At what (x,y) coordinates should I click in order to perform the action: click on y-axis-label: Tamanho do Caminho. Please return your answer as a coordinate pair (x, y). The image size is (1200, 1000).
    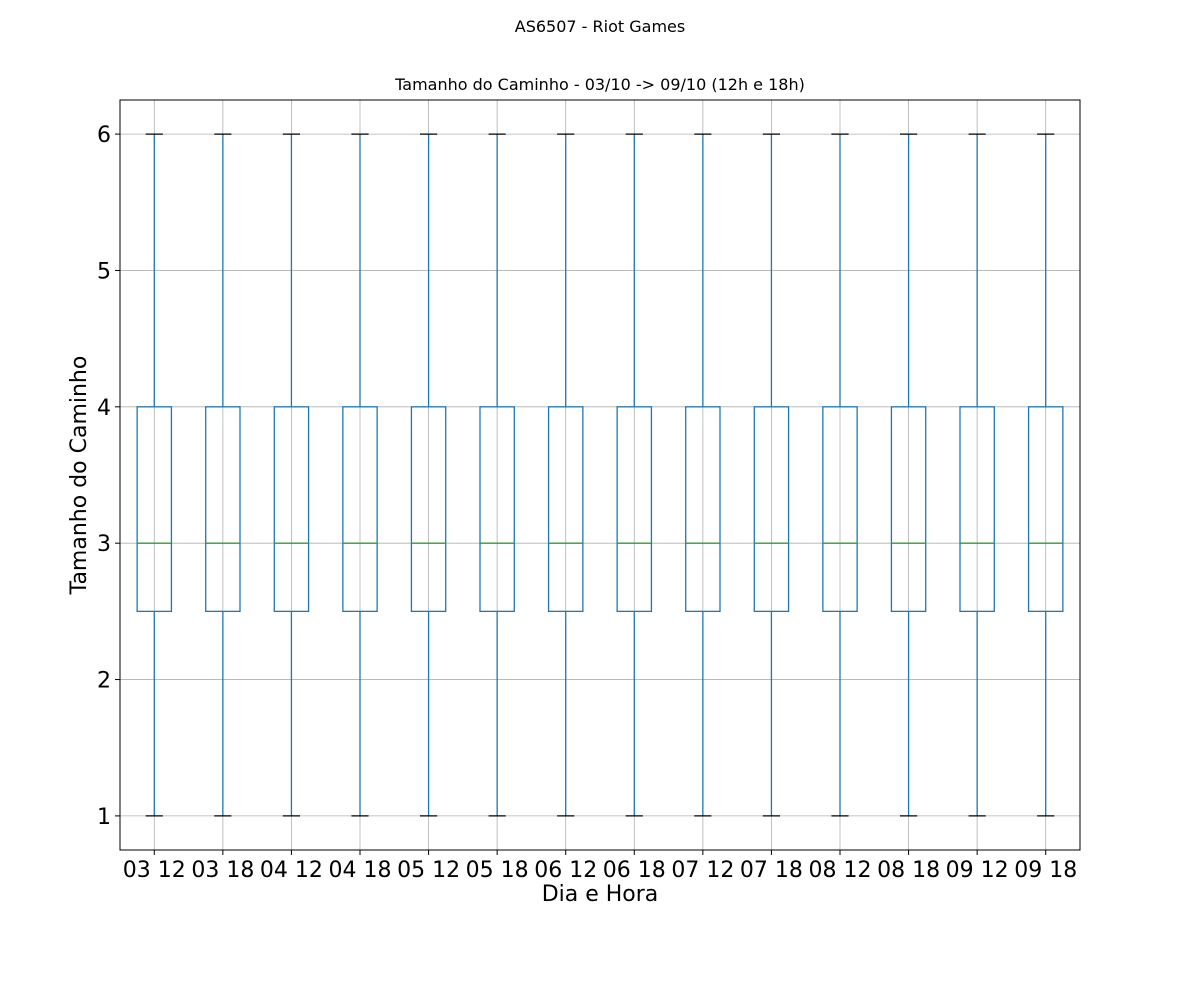
    Looking at the image, I should click on (79, 476).